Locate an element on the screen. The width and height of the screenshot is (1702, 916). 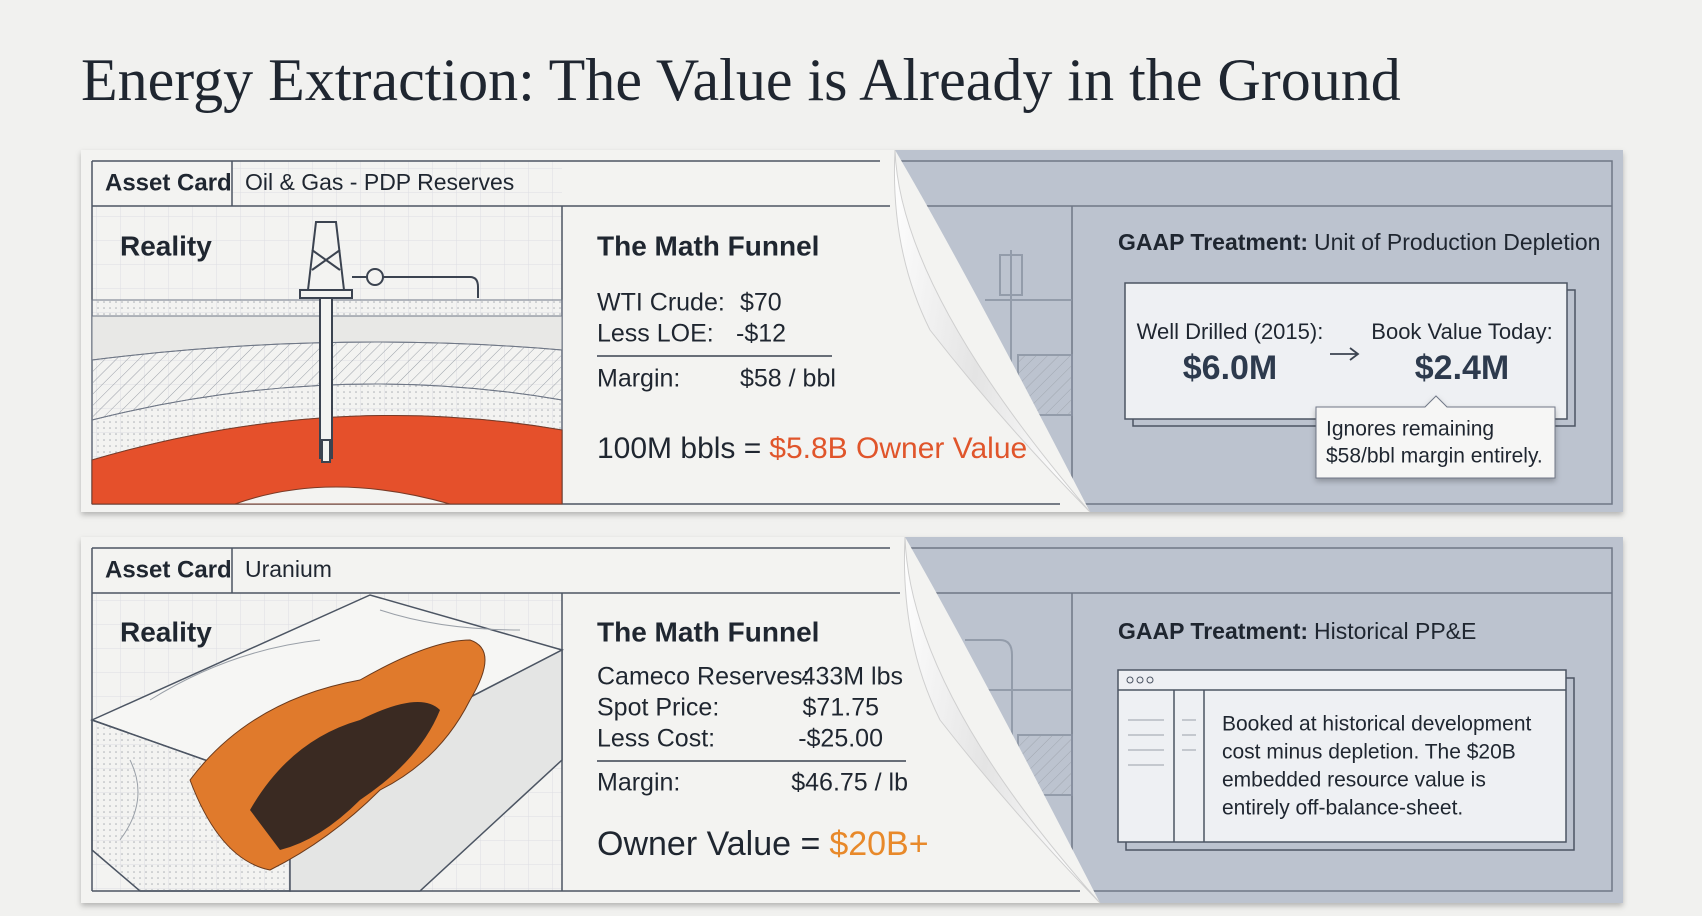
from-label: Well Drilled (2015): is located at coordinates (1230, 331).